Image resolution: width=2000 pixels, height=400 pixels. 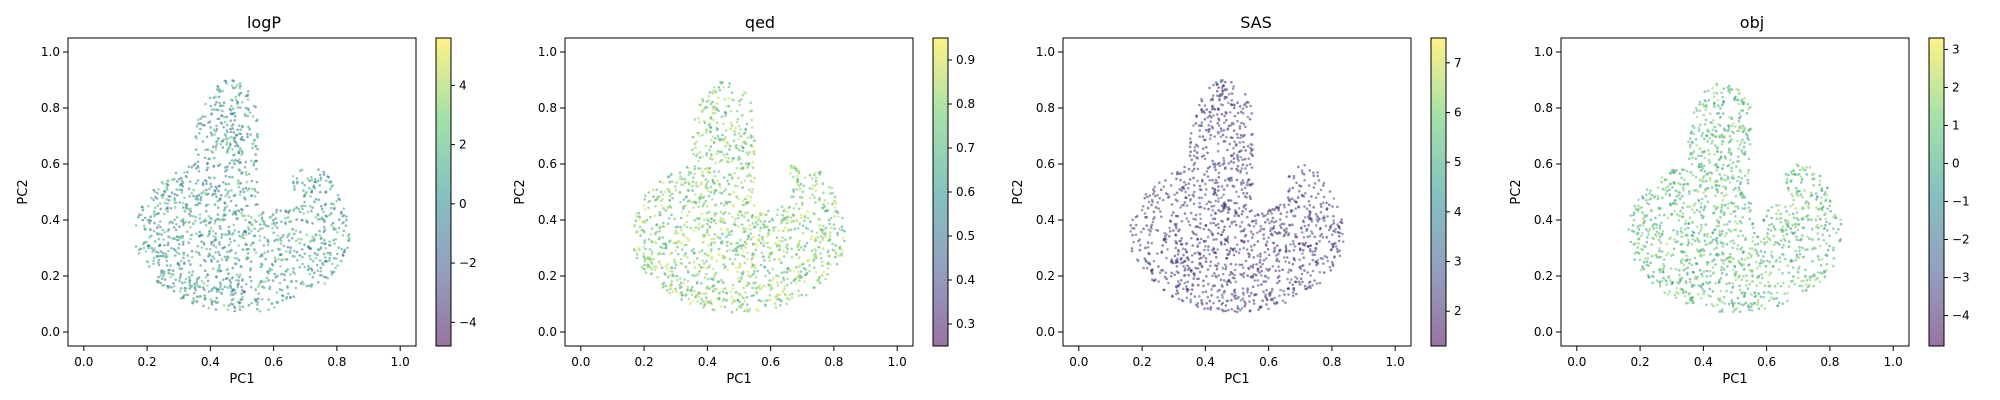 What do you see at coordinates (1045, 332) in the screenshot?
I see `y-tick-label: 0.0` at bounding box center [1045, 332].